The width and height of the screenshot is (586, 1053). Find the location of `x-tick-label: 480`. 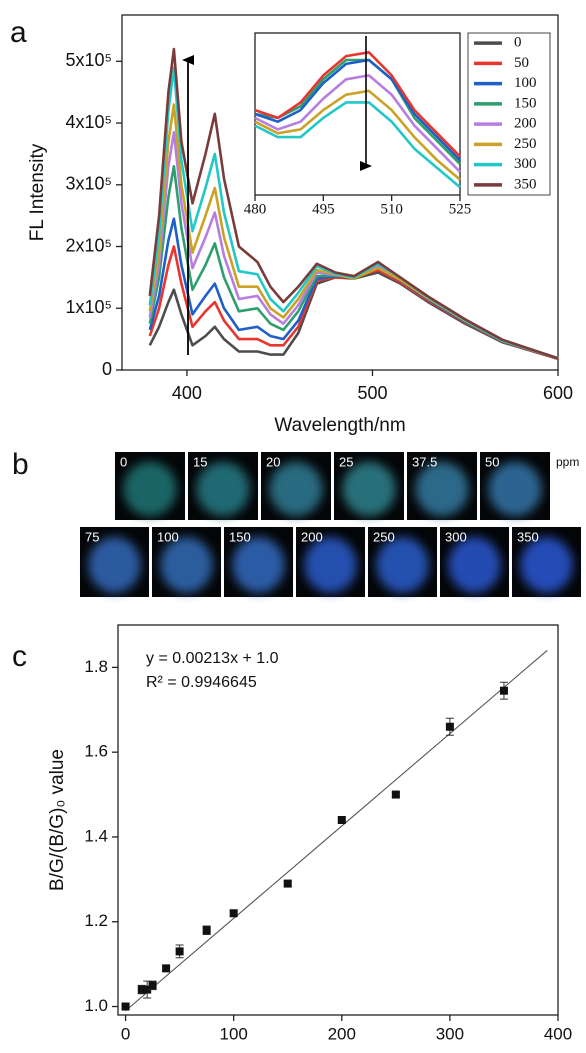

x-tick-label: 480 is located at coordinates (255, 209).